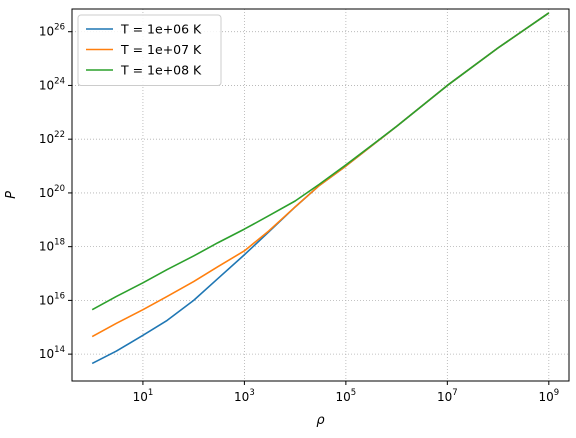 The width and height of the screenshot is (576, 438). I want to click on y-tick-label: 1026, so click(52, 31).